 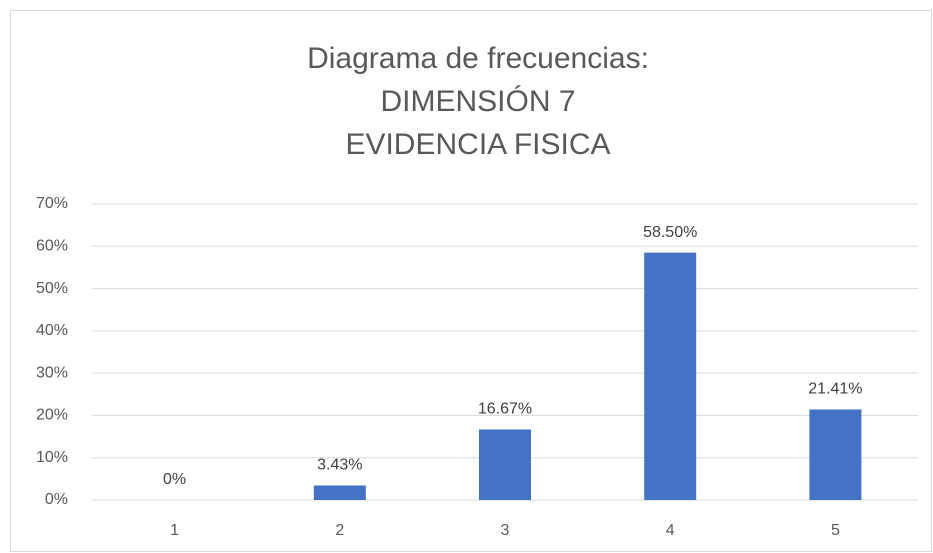 What do you see at coordinates (835, 530) in the screenshot?
I see `x-tick-label: 5` at bounding box center [835, 530].